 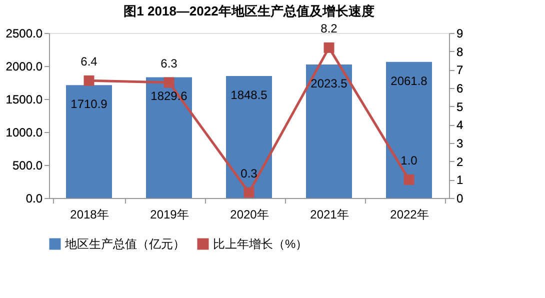 I want to click on data-label: 2023.5, so click(x=329, y=83).